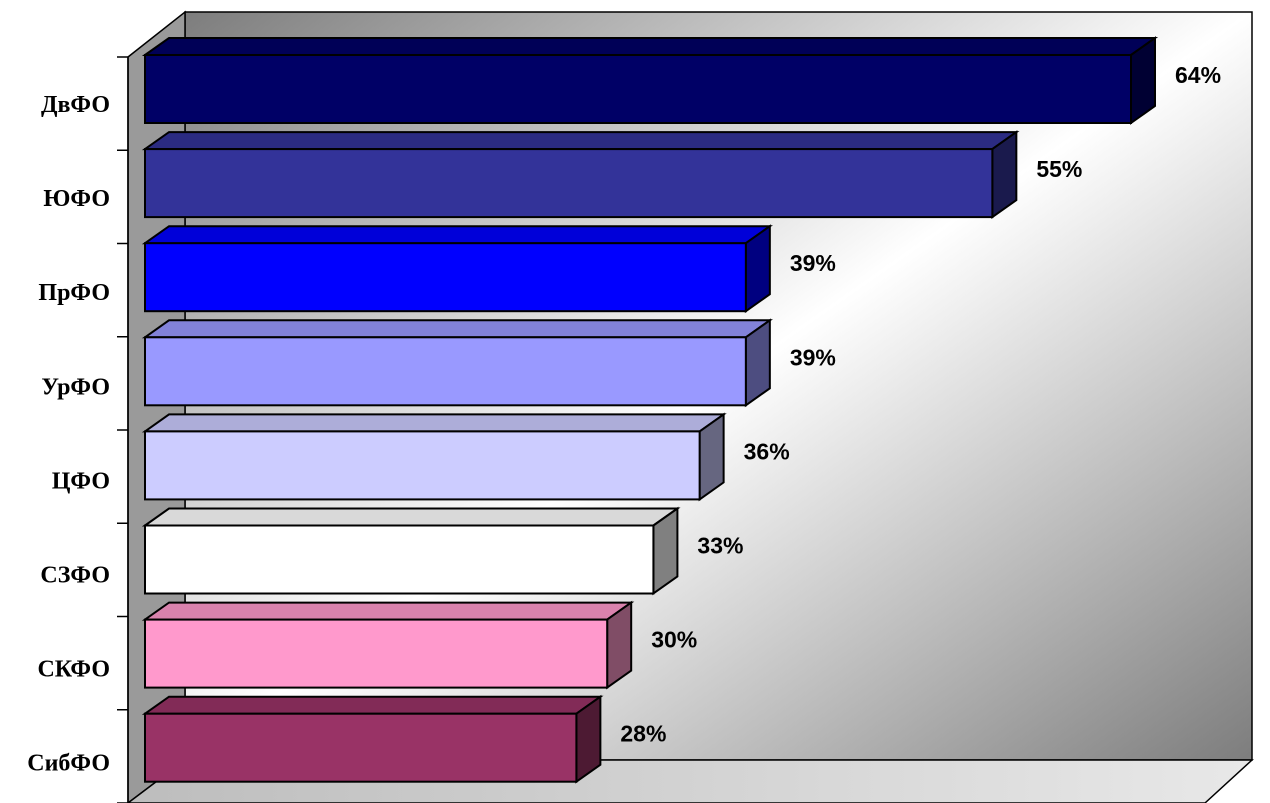  What do you see at coordinates (674, 640) in the screenshot?
I see `value-label: 30%` at bounding box center [674, 640].